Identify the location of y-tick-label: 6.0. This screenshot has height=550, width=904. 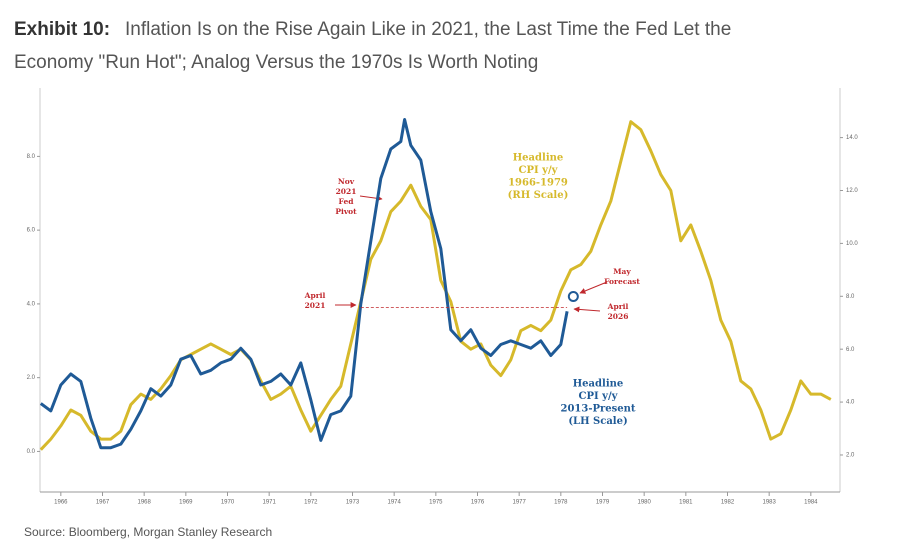
(31, 231).